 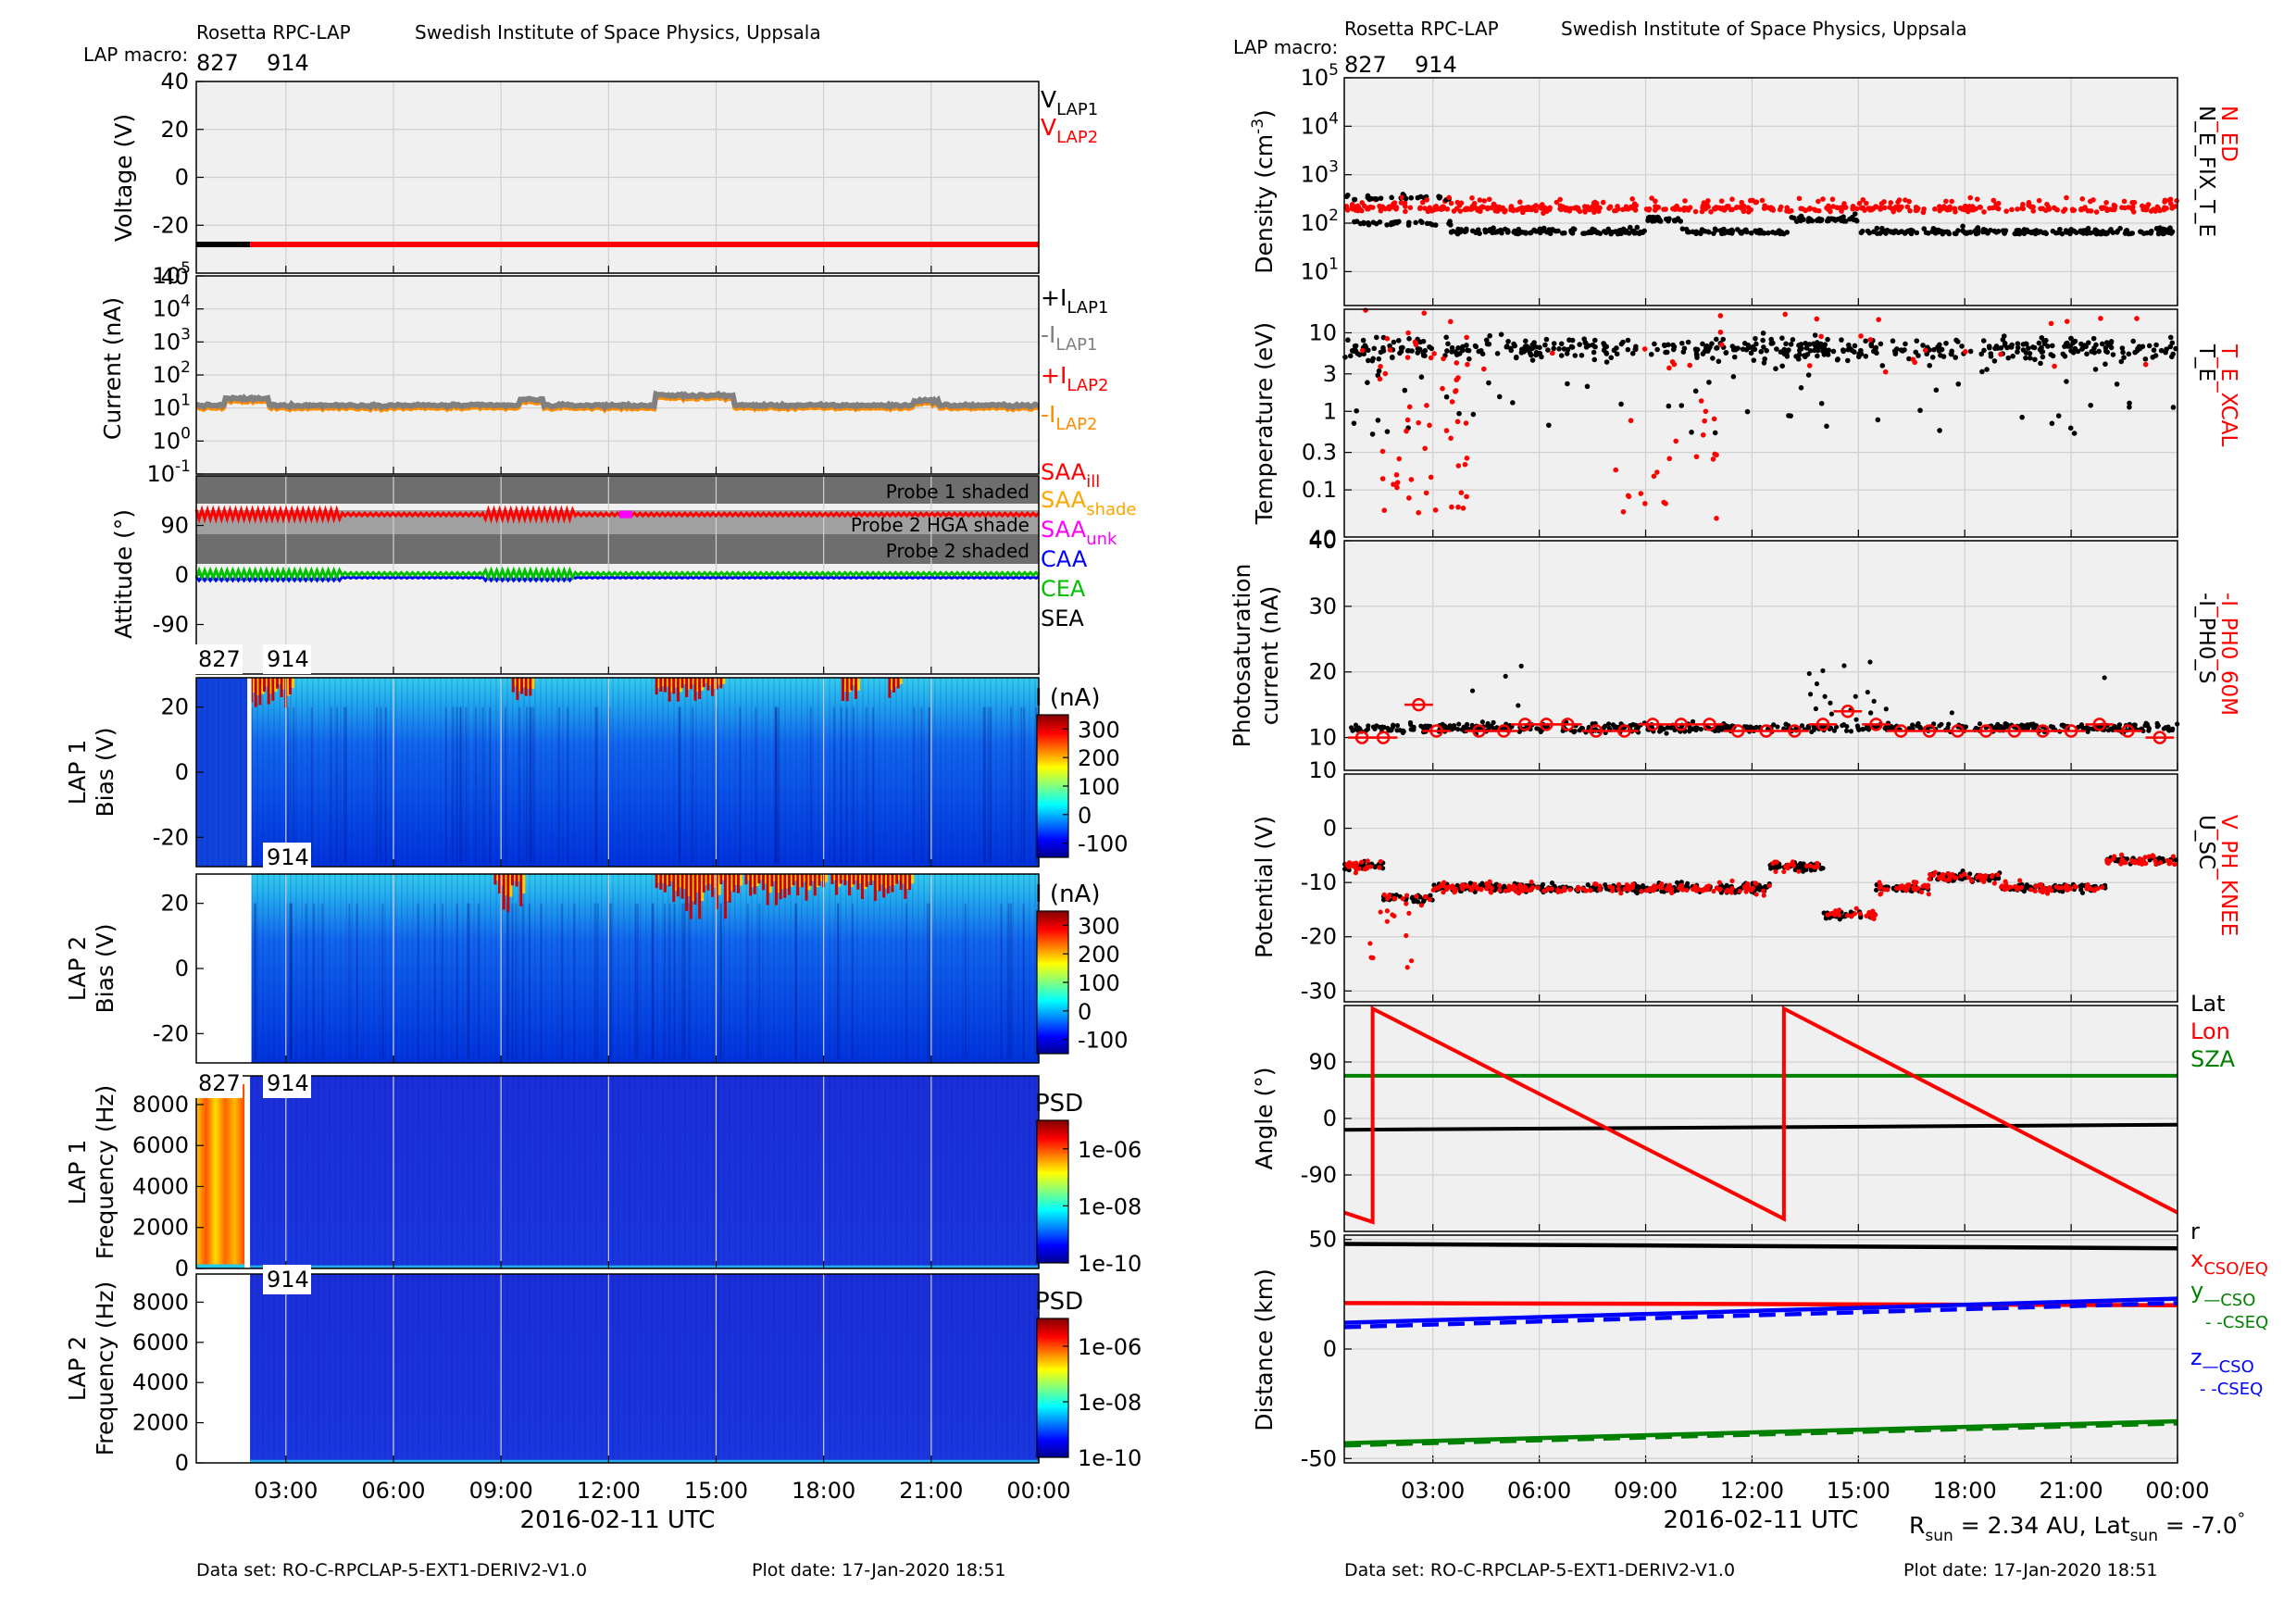 I want to click on photo-border, so click(x=1760, y=655).